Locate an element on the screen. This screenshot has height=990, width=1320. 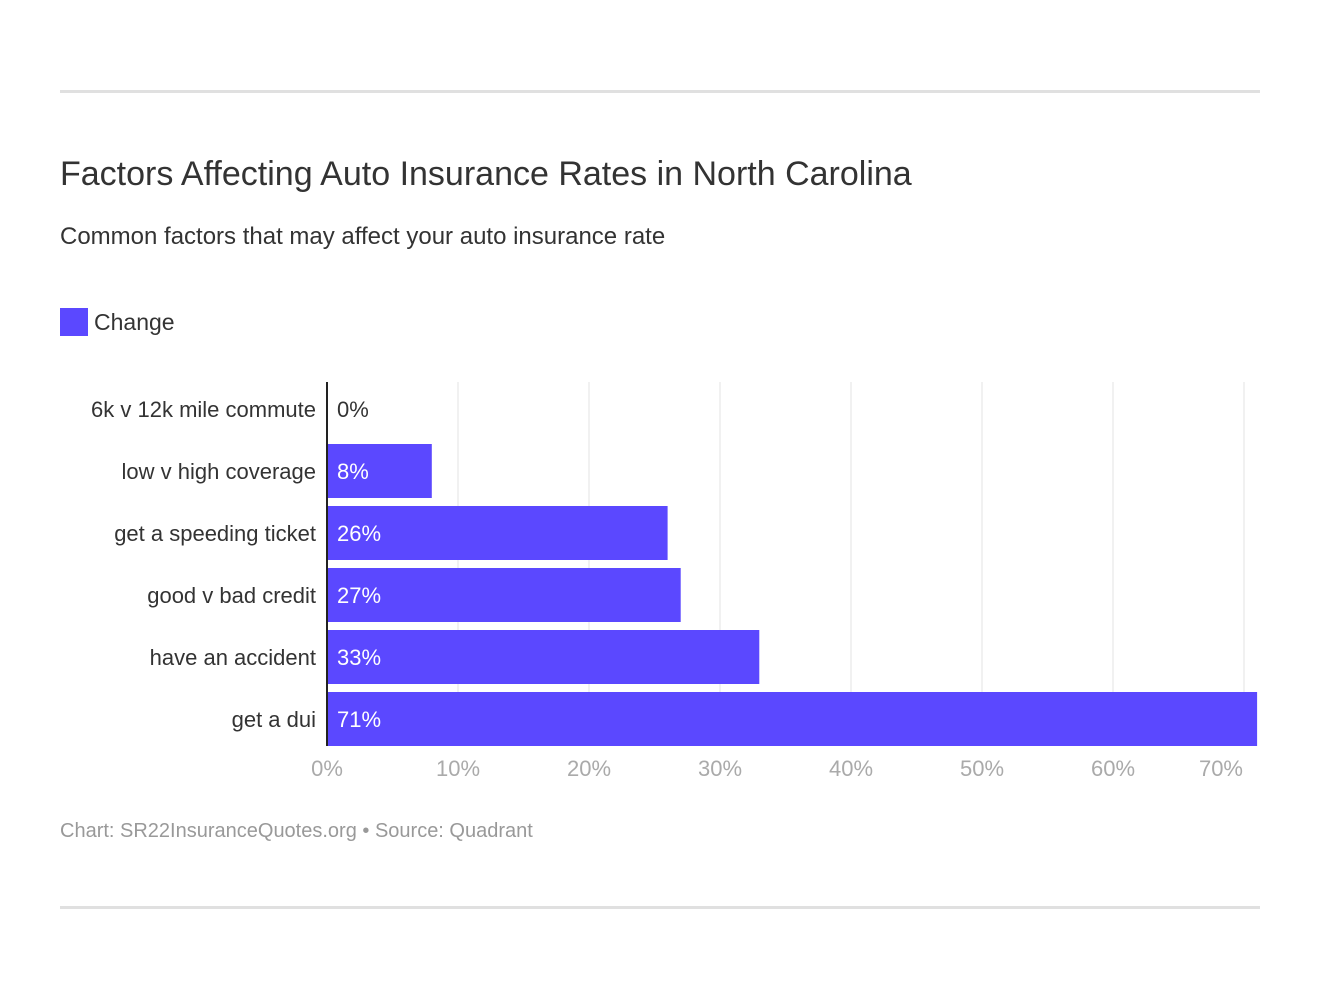
x-tick-label: 70% is located at coordinates (1221, 768).